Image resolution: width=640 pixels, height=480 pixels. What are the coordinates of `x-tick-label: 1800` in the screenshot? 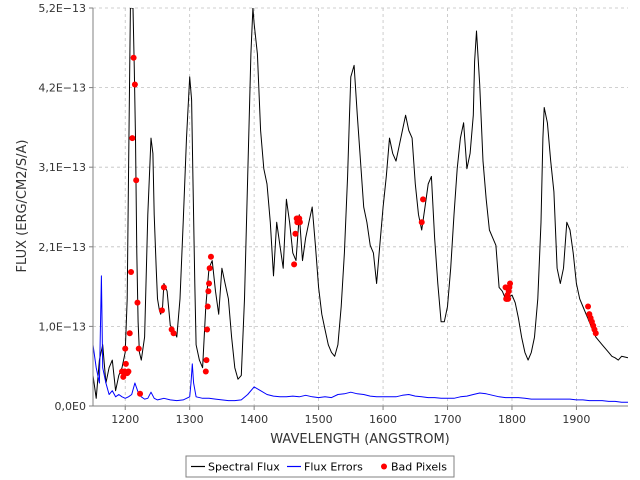 It's located at (512, 419).